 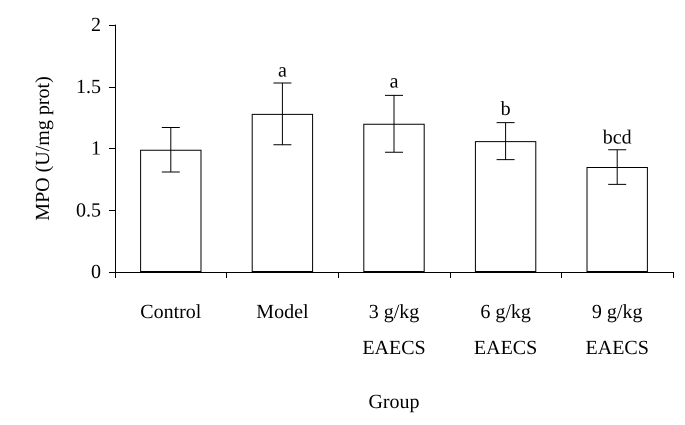 What do you see at coordinates (394, 402) in the screenshot?
I see `x-axis-title: Group` at bounding box center [394, 402].